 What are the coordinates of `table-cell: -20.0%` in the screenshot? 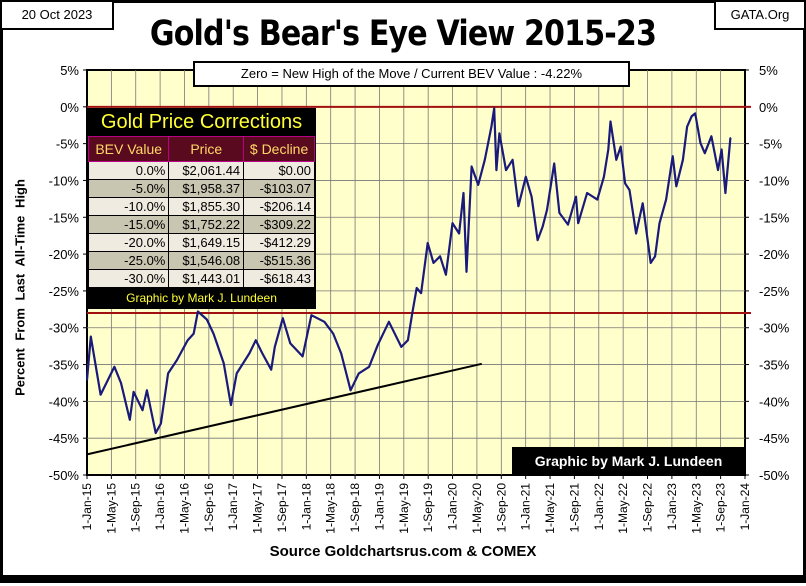 It's located at (128, 242).